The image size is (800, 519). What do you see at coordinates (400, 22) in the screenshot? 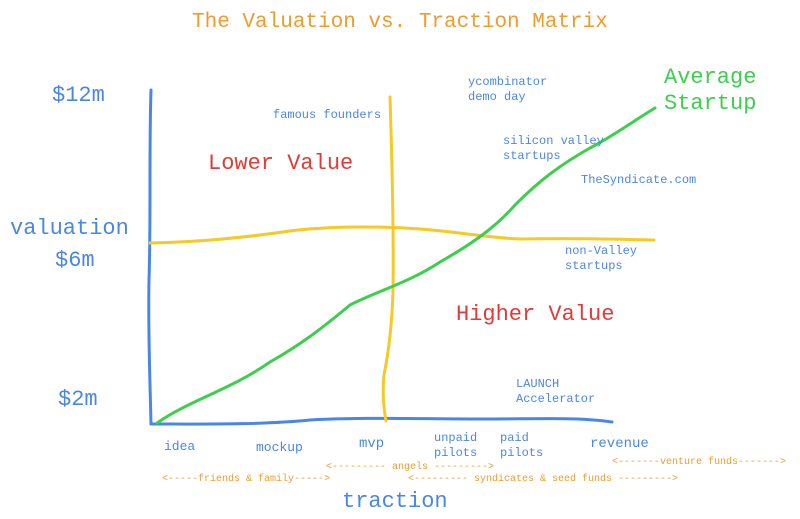
I see `title: The Valuation vs. Traction Matrix` at bounding box center [400, 22].